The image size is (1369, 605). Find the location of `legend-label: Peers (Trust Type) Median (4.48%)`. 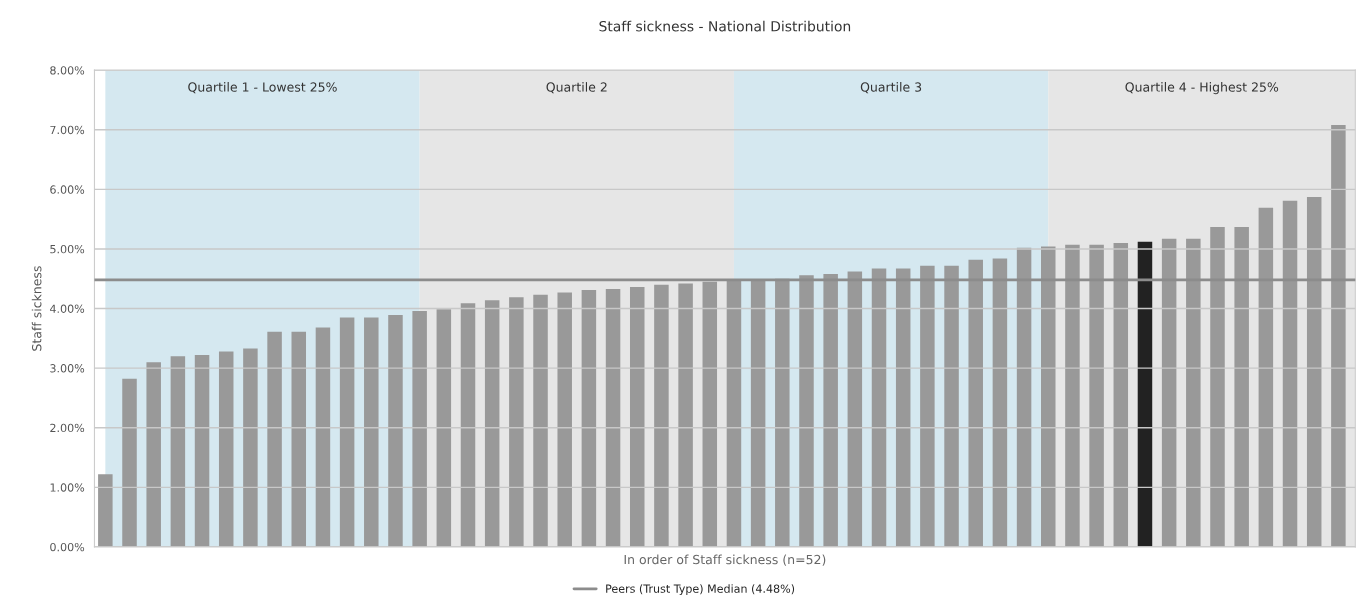

legend-label: Peers (Trust Type) Median (4.48%) is located at coordinates (700, 589).